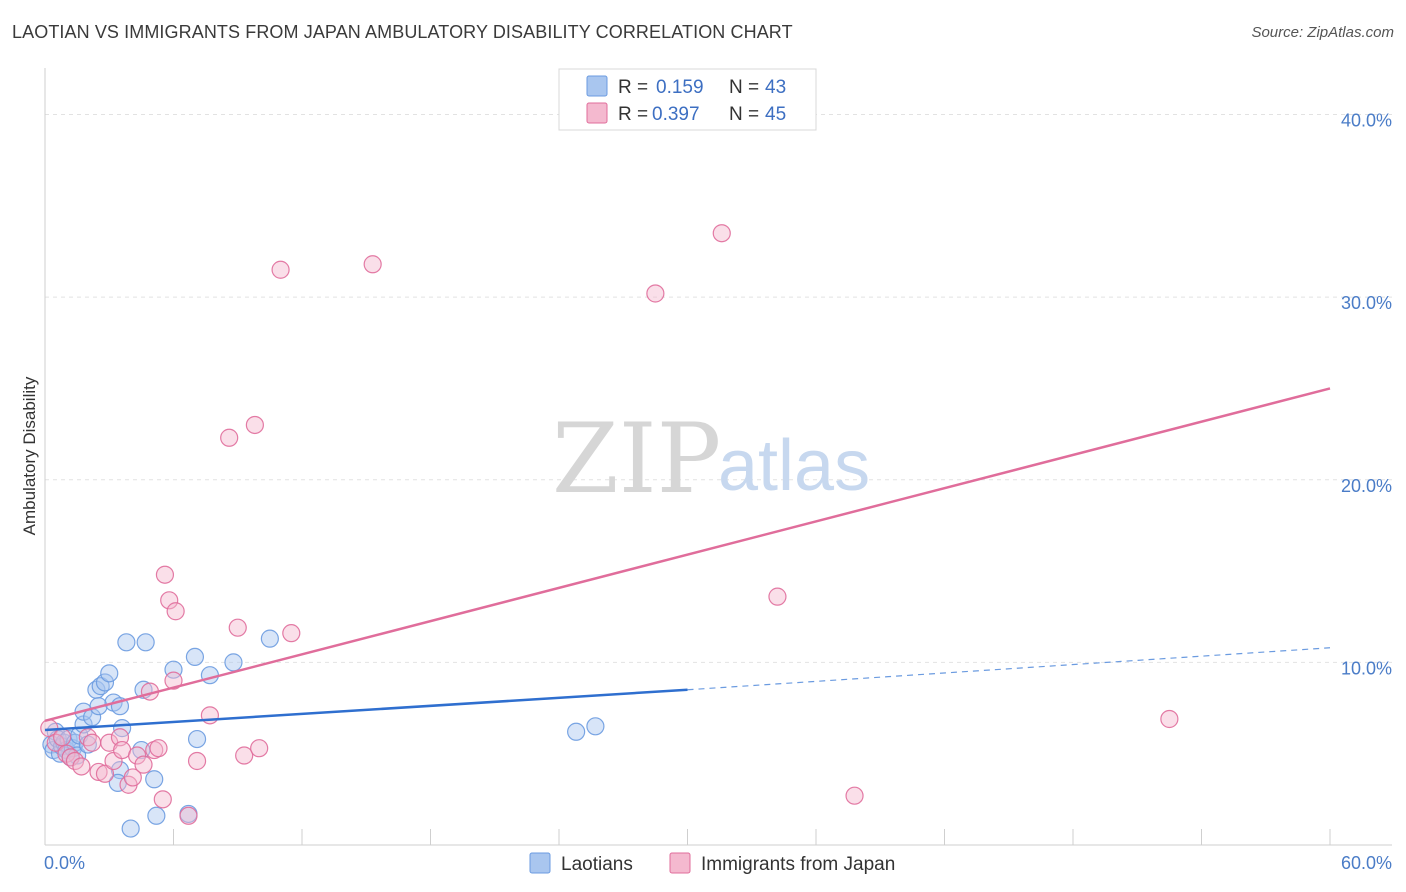 Image resolution: width=1406 pixels, height=892 pixels. Describe the element at coordinates (775, 87) in the screenshot. I see `legend-n-value-laotians: 43` at that location.